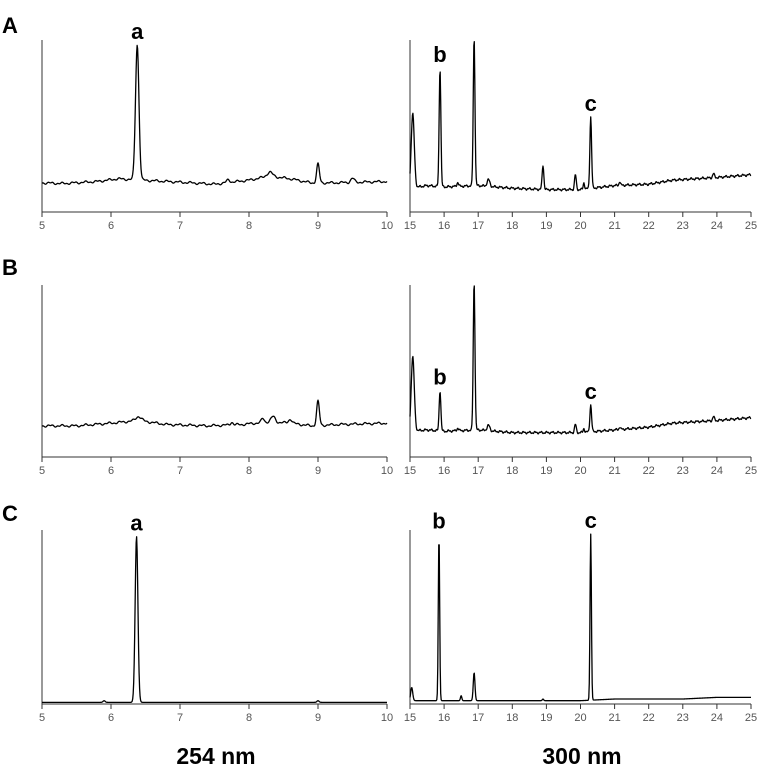 The width and height of the screenshot is (758, 768). I want to click on row-label-c: C, so click(10, 513).